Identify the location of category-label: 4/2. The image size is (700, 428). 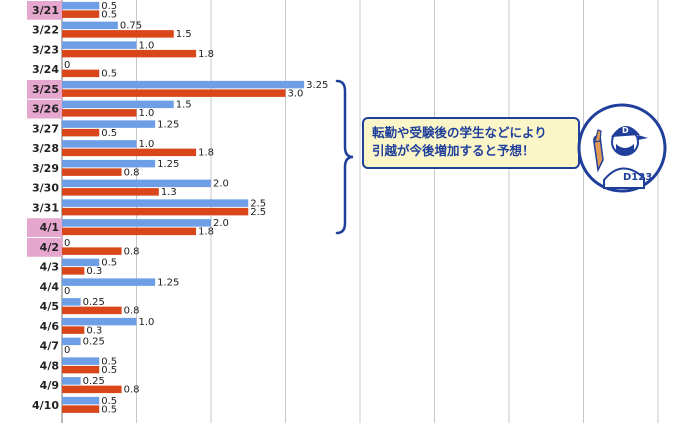
(49, 247).